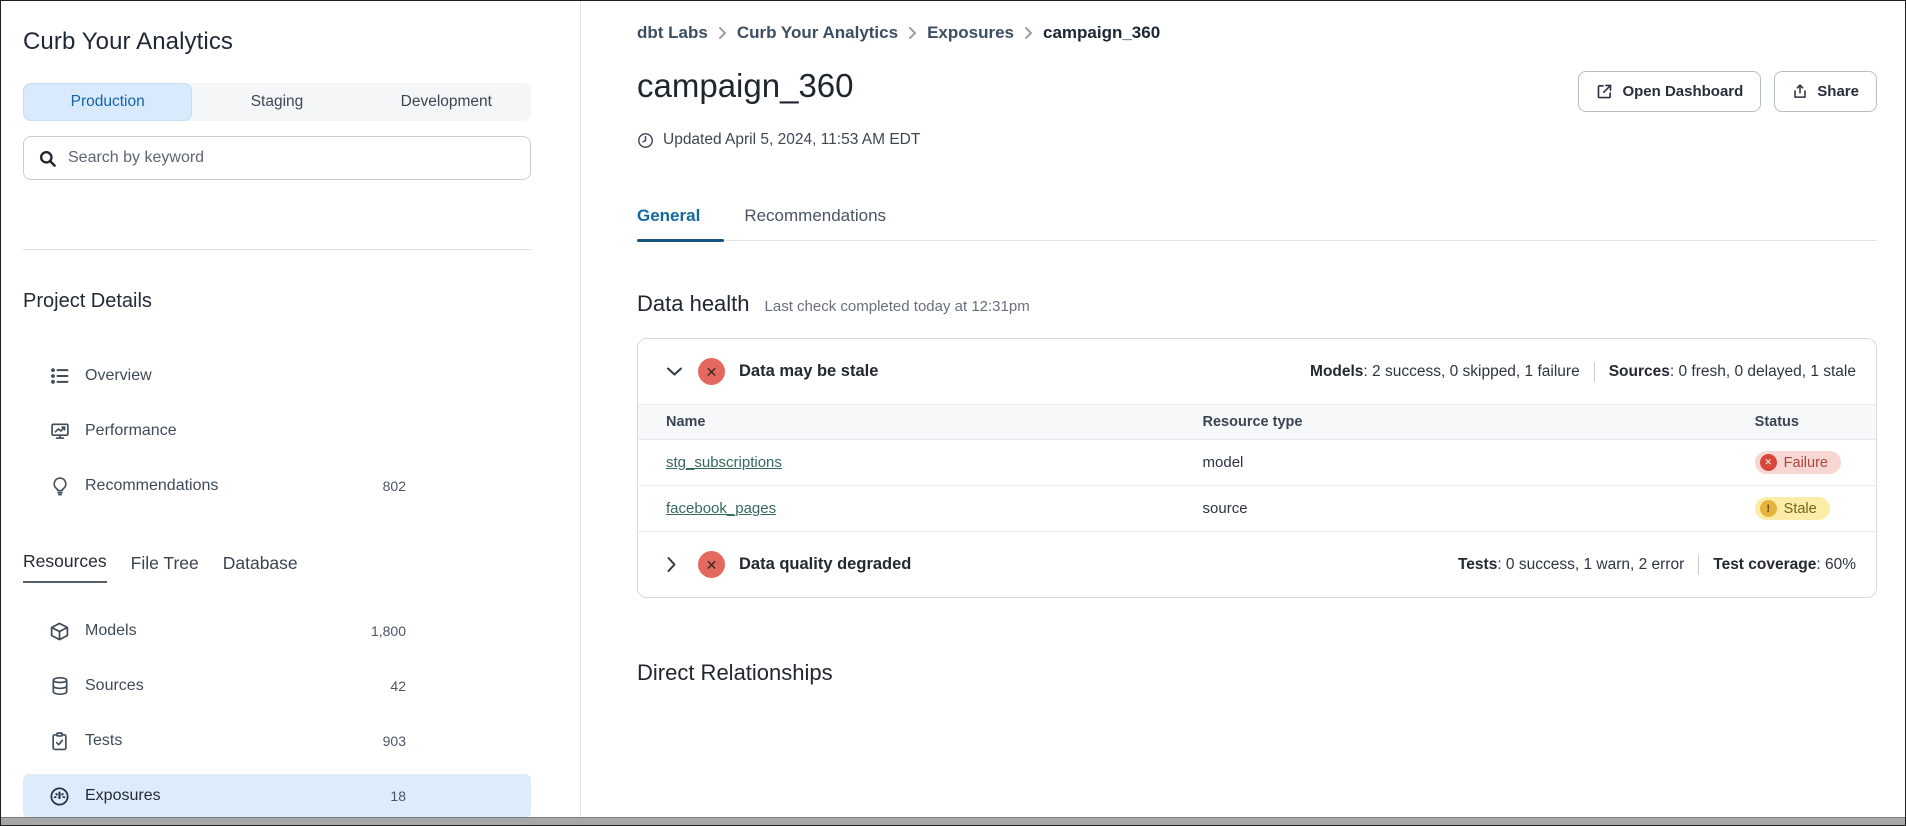 This screenshot has width=1906, height=826. What do you see at coordinates (59, 431) in the screenshot?
I see `monitor-chart-icon` at bounding box center [59, 431].